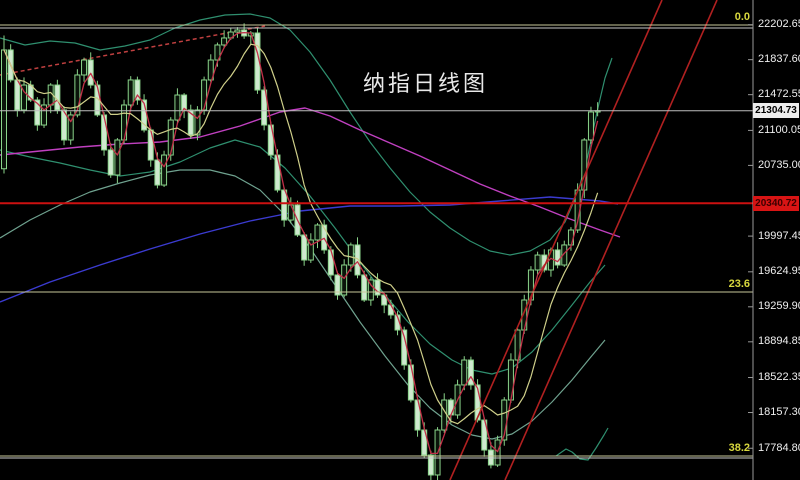 The width and height of the screenshot is (800, 480). I want to click on current-price-badge: 21304.73, so click(776, 111).